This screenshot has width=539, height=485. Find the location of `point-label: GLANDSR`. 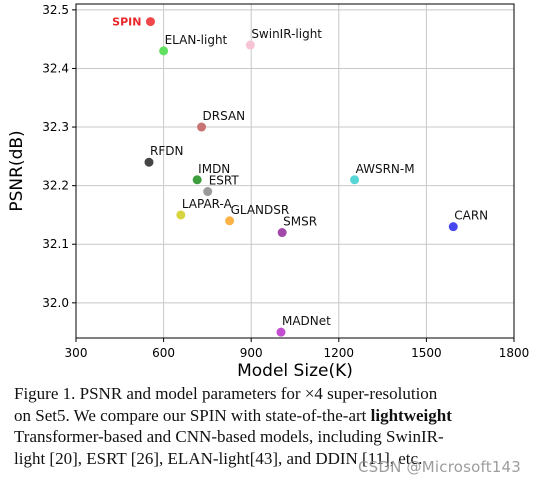

point-label: GLANDSR is located at coordinates (260, 210).